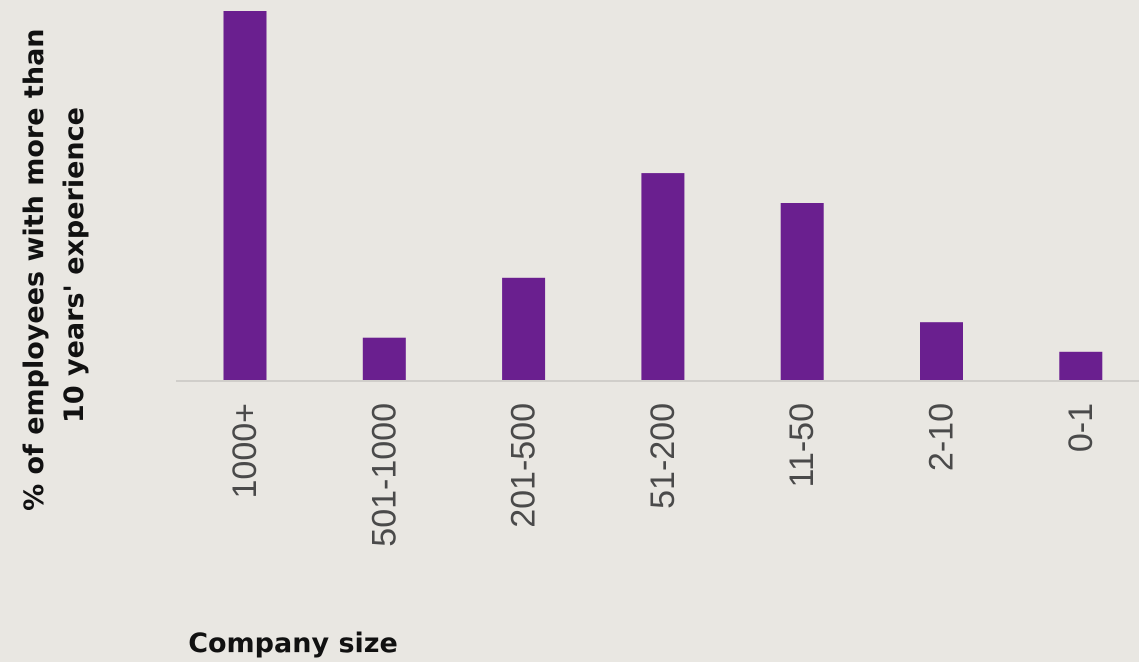  I want to click on bar-1000+, so click(245, 196).